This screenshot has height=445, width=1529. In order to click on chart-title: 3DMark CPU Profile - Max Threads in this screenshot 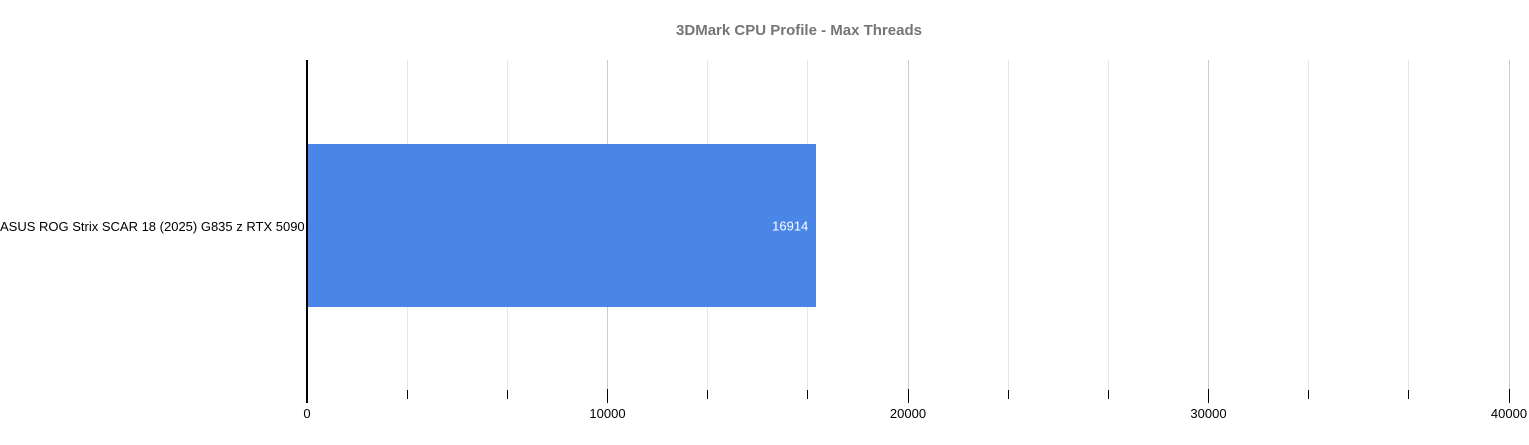, I will do `click(799, 30)`.